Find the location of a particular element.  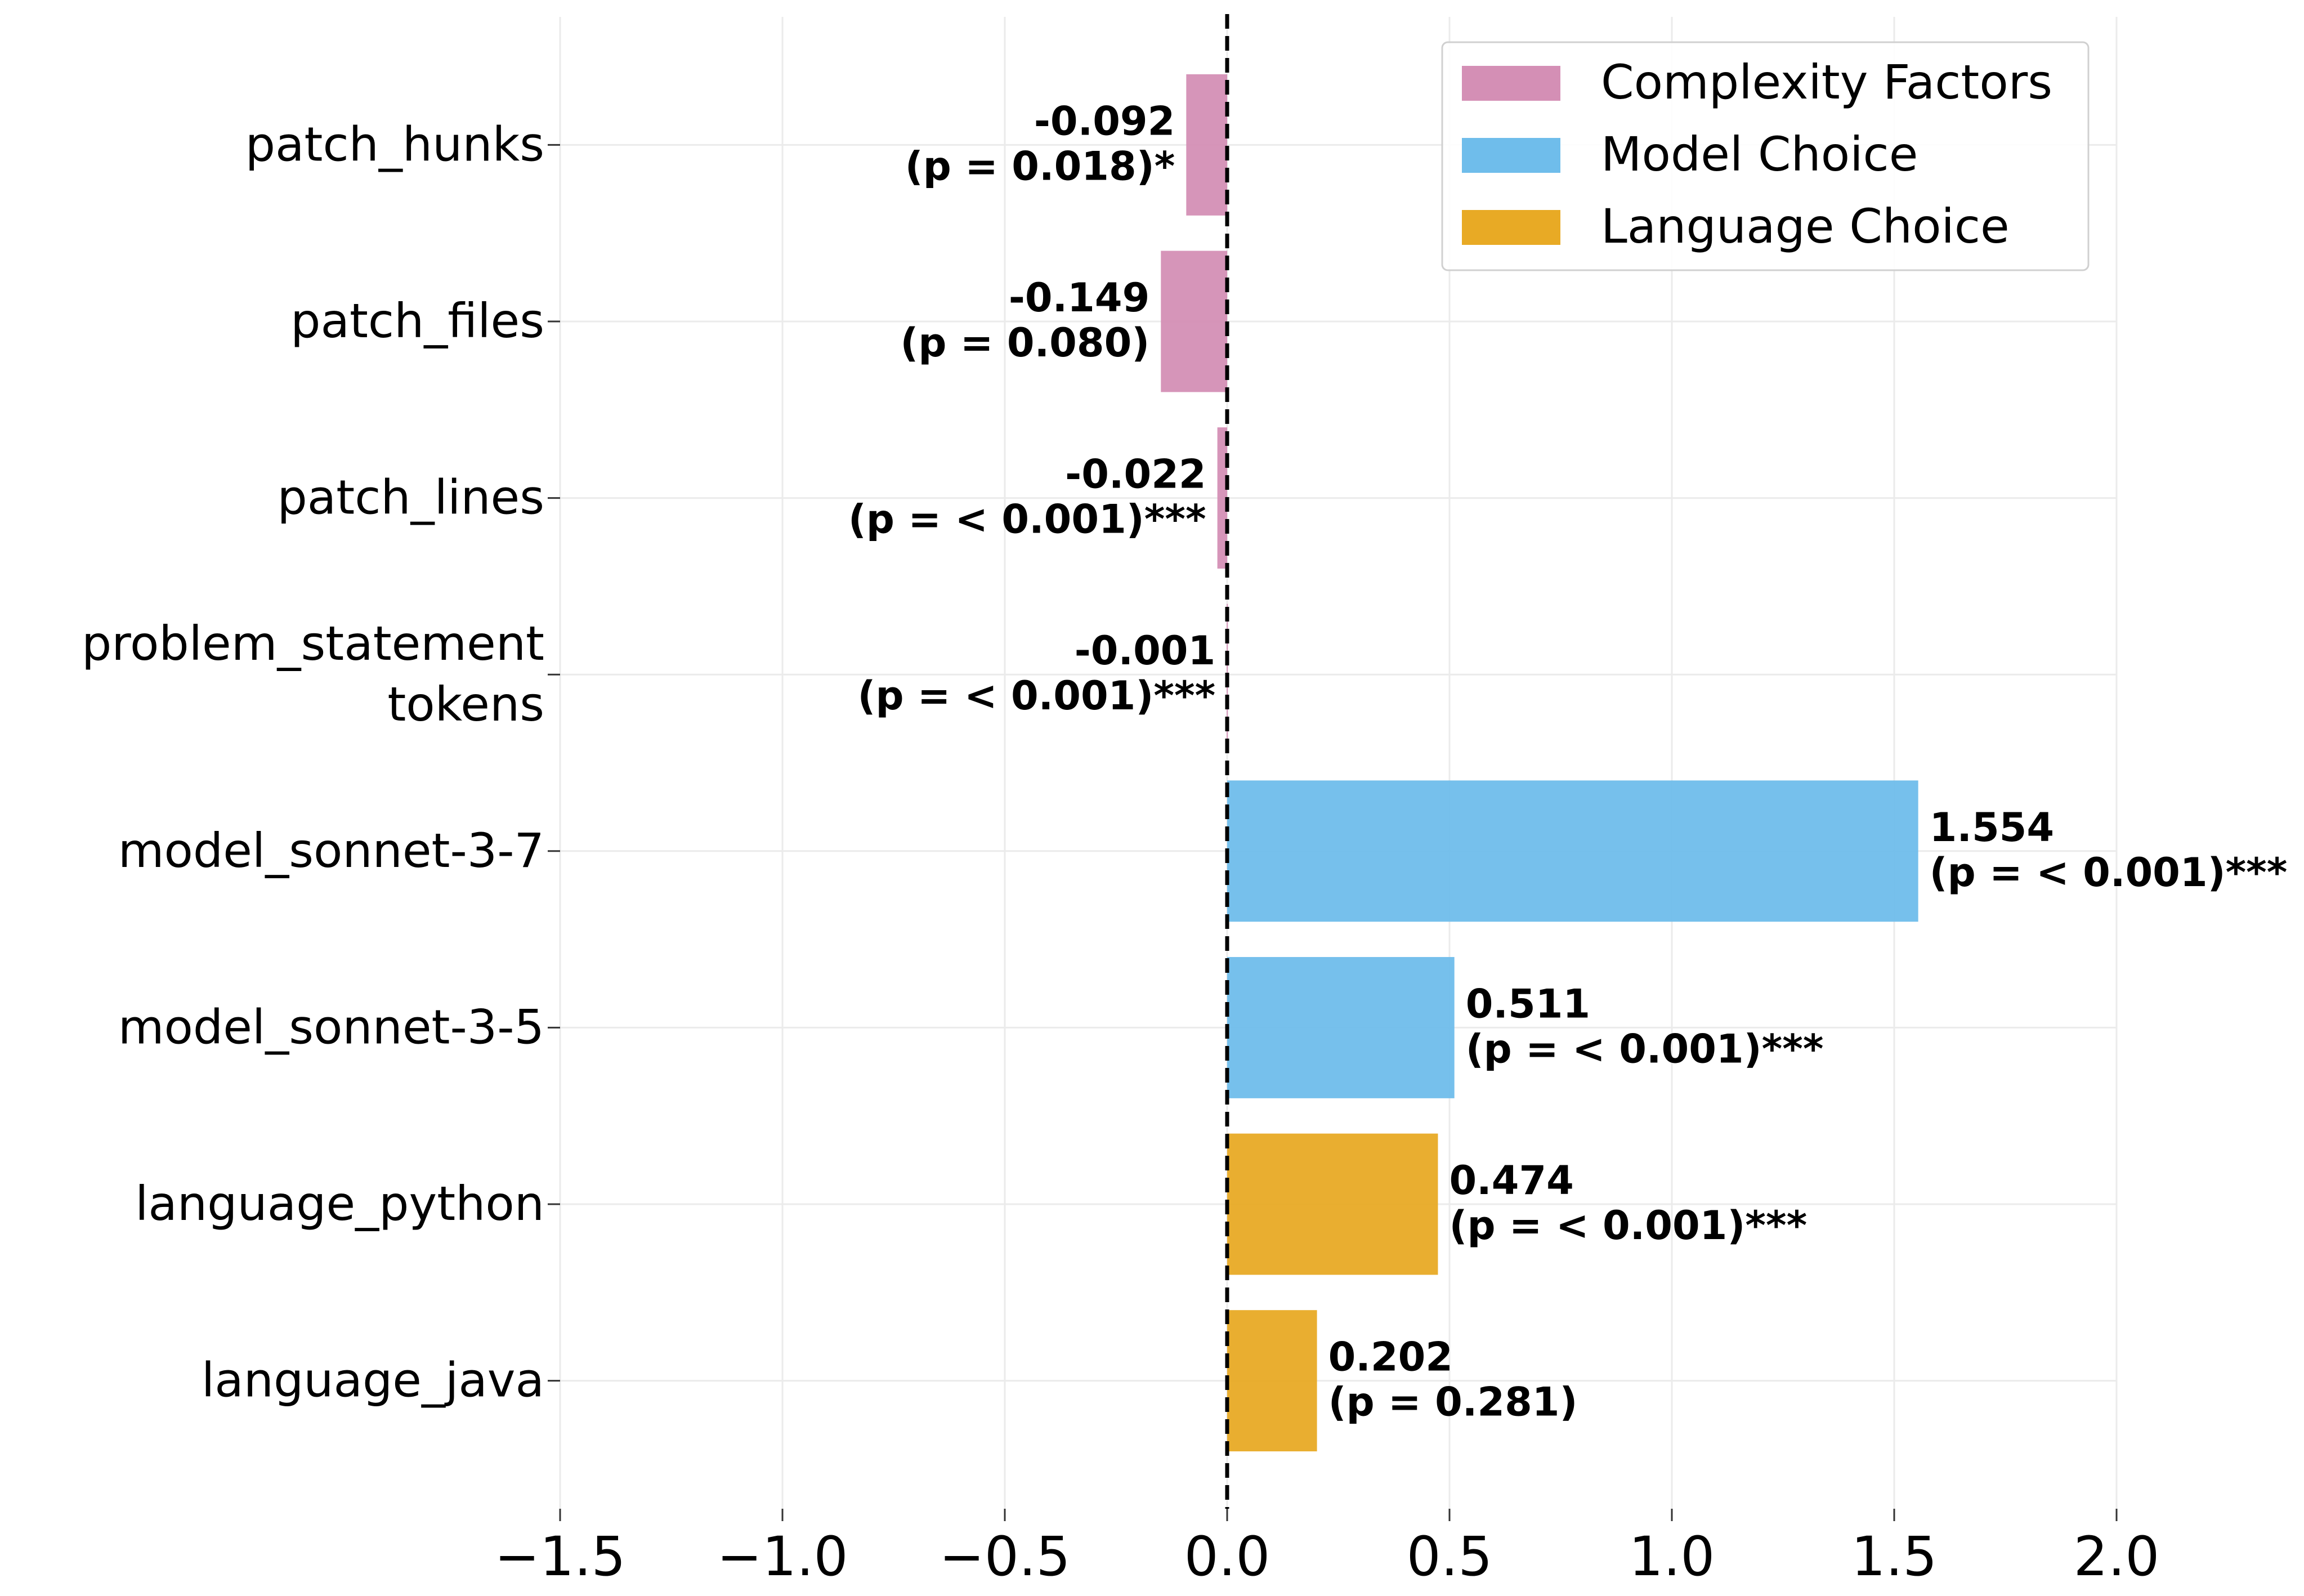

legend-box is located at coordinates (1765, 156).